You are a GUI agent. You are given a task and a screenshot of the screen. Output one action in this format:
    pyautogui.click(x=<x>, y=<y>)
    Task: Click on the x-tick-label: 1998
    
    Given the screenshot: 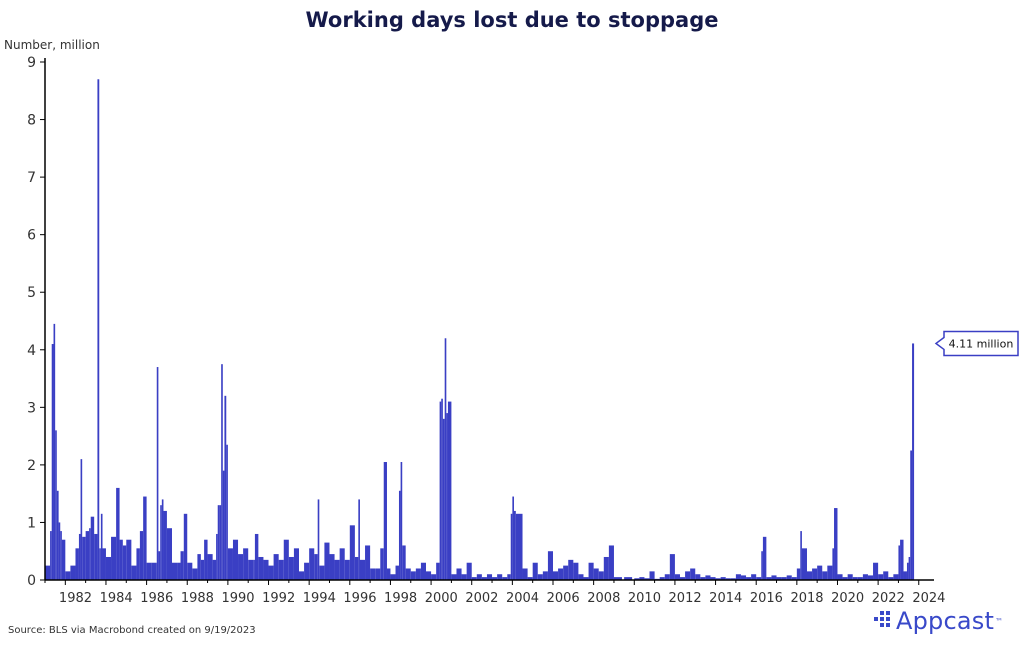 What is the action you would take?
    pyautogui.click(x=400, y=598)
    